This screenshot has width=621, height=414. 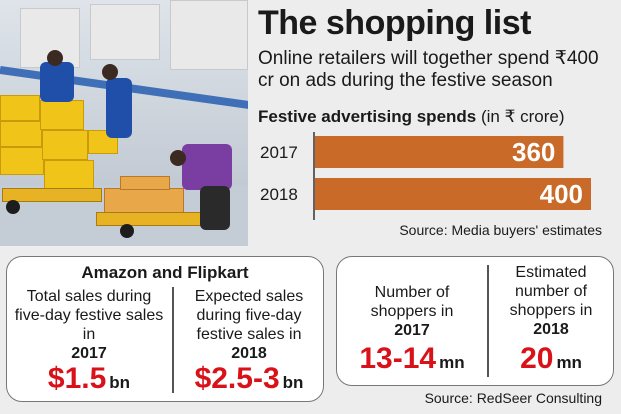 I want to click on bar-2018, so click(x=453, y=194).